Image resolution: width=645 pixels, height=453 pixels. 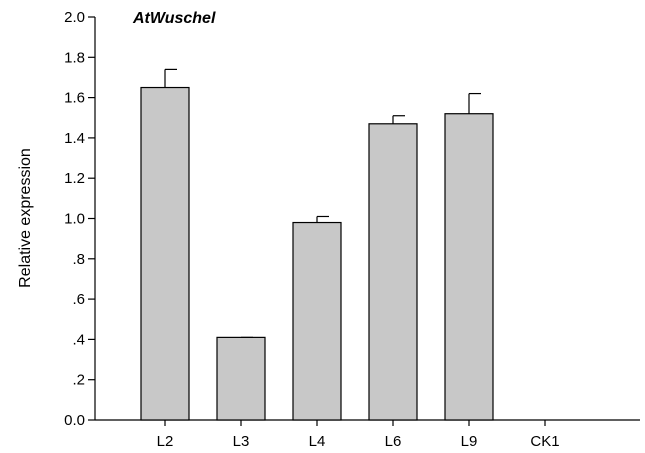 What do you see at coordinates (393, 441) in the screenshot?
I see `x-tick-label: L6` at bounding box center [393, 441].